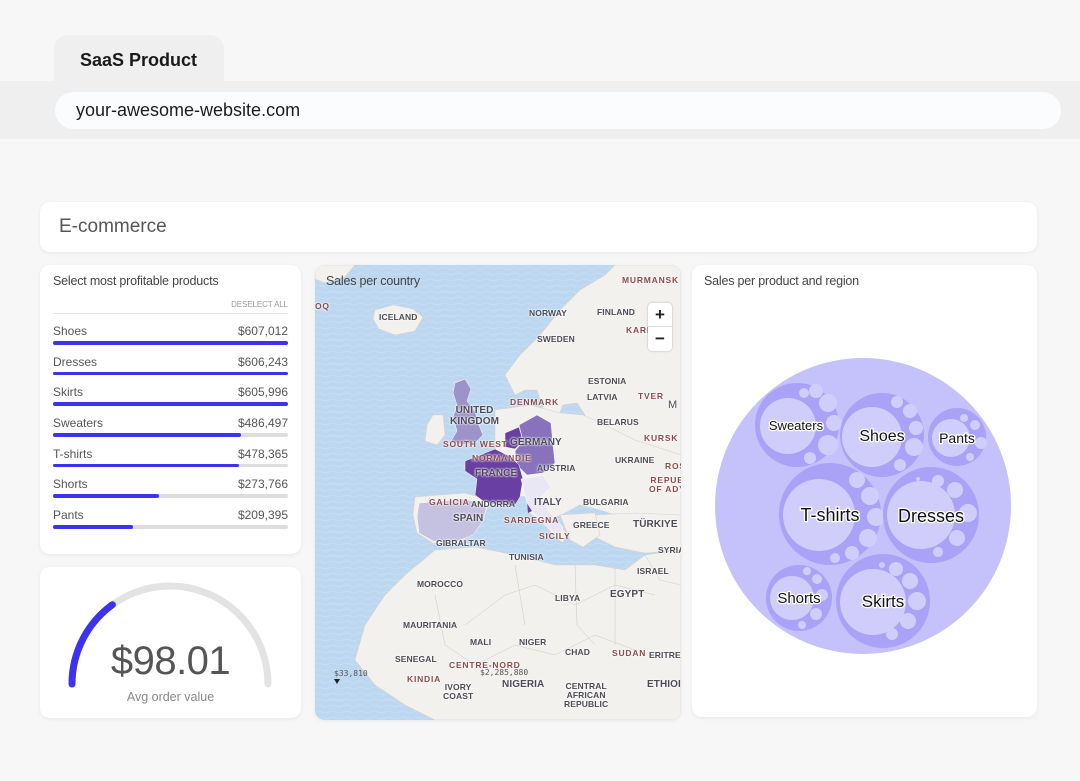 The image size is (1080, 781). What do you see at coordinates (602, 397) in the screenshot?
I see `map-label: LATVIA` at bounding box center [602, 397].